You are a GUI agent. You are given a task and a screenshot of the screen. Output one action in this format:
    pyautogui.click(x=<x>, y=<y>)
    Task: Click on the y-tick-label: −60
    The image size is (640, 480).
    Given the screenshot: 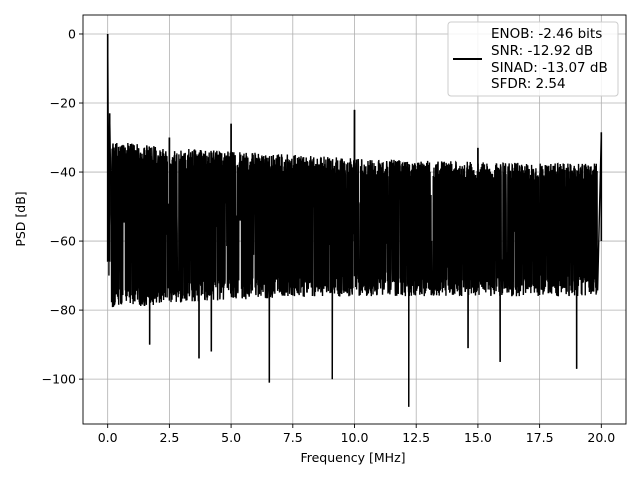 What is the action you would take?
    pyautogui.click(x=63, y=241)
    